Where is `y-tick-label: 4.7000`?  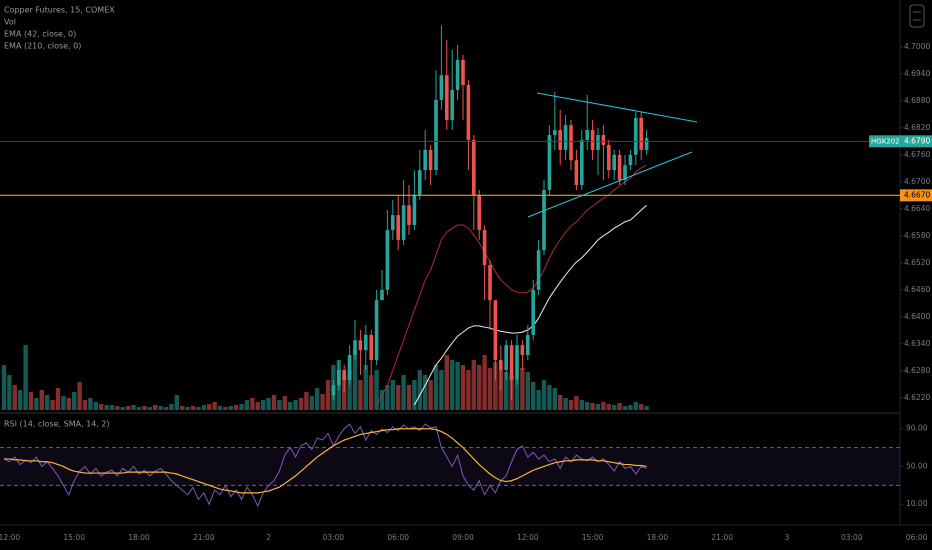
y-tick-label: 4.7000 is located at coordinates (917, 46).